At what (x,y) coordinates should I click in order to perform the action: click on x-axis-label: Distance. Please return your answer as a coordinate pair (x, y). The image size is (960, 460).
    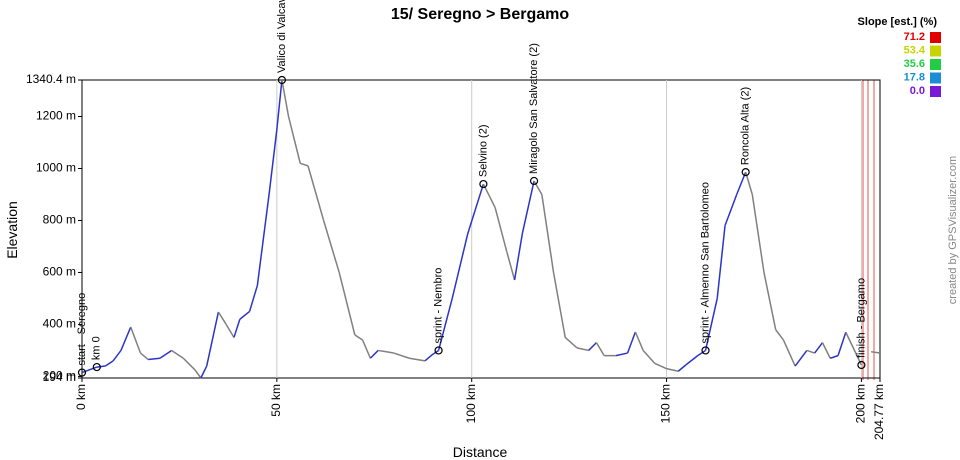
    Looking at the image, I should click on (480, 452).